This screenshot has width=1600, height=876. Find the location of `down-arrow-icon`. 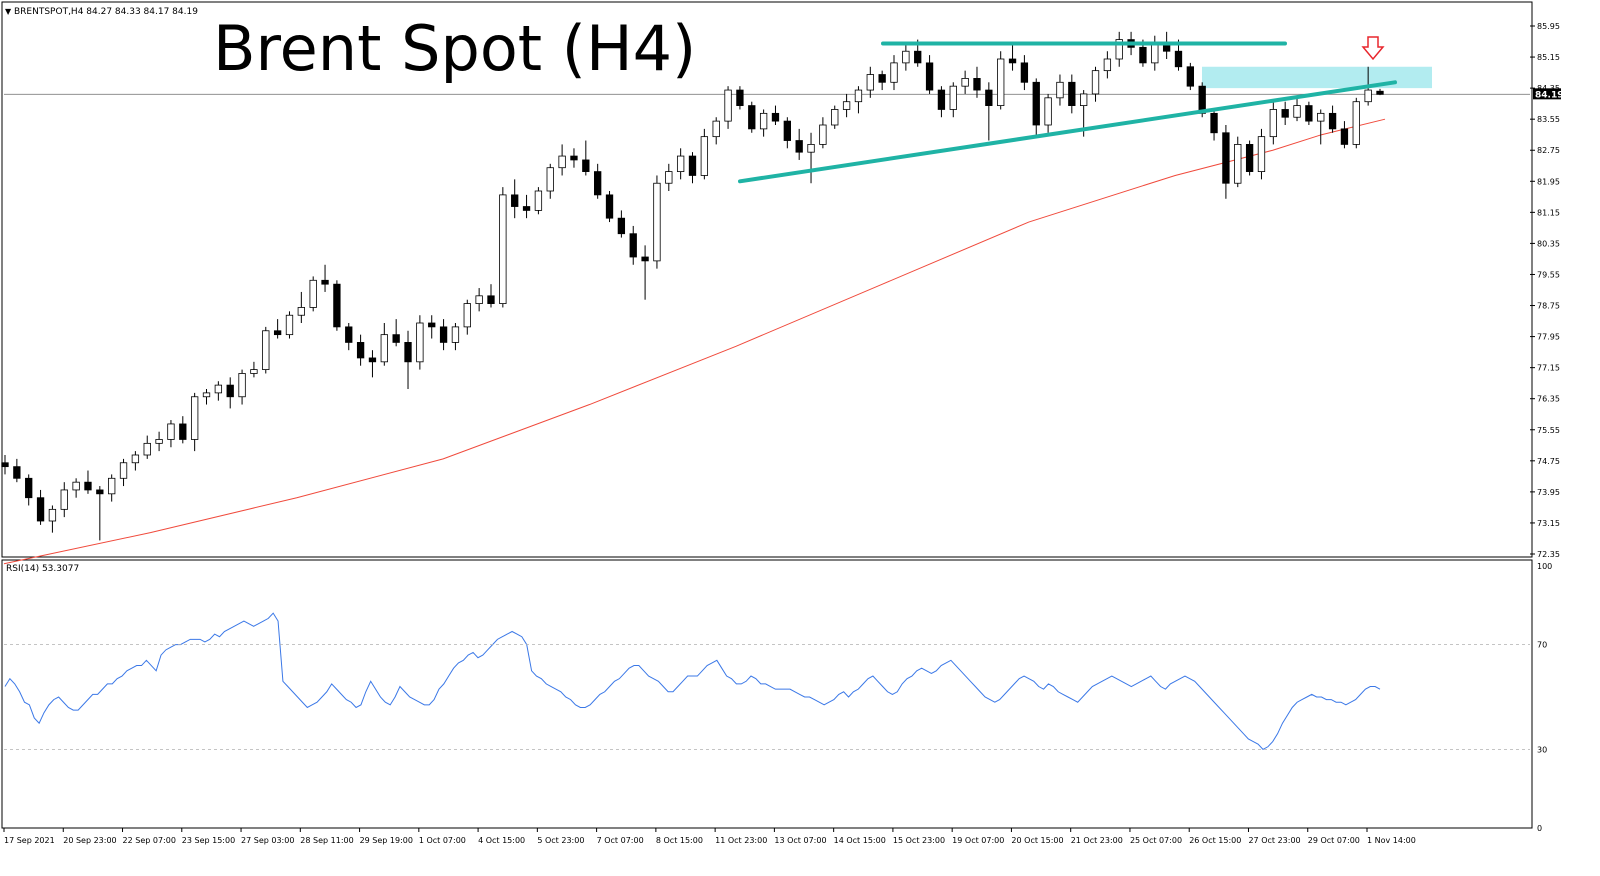

down-arrow-icon is located at coordinates (1373, 48).